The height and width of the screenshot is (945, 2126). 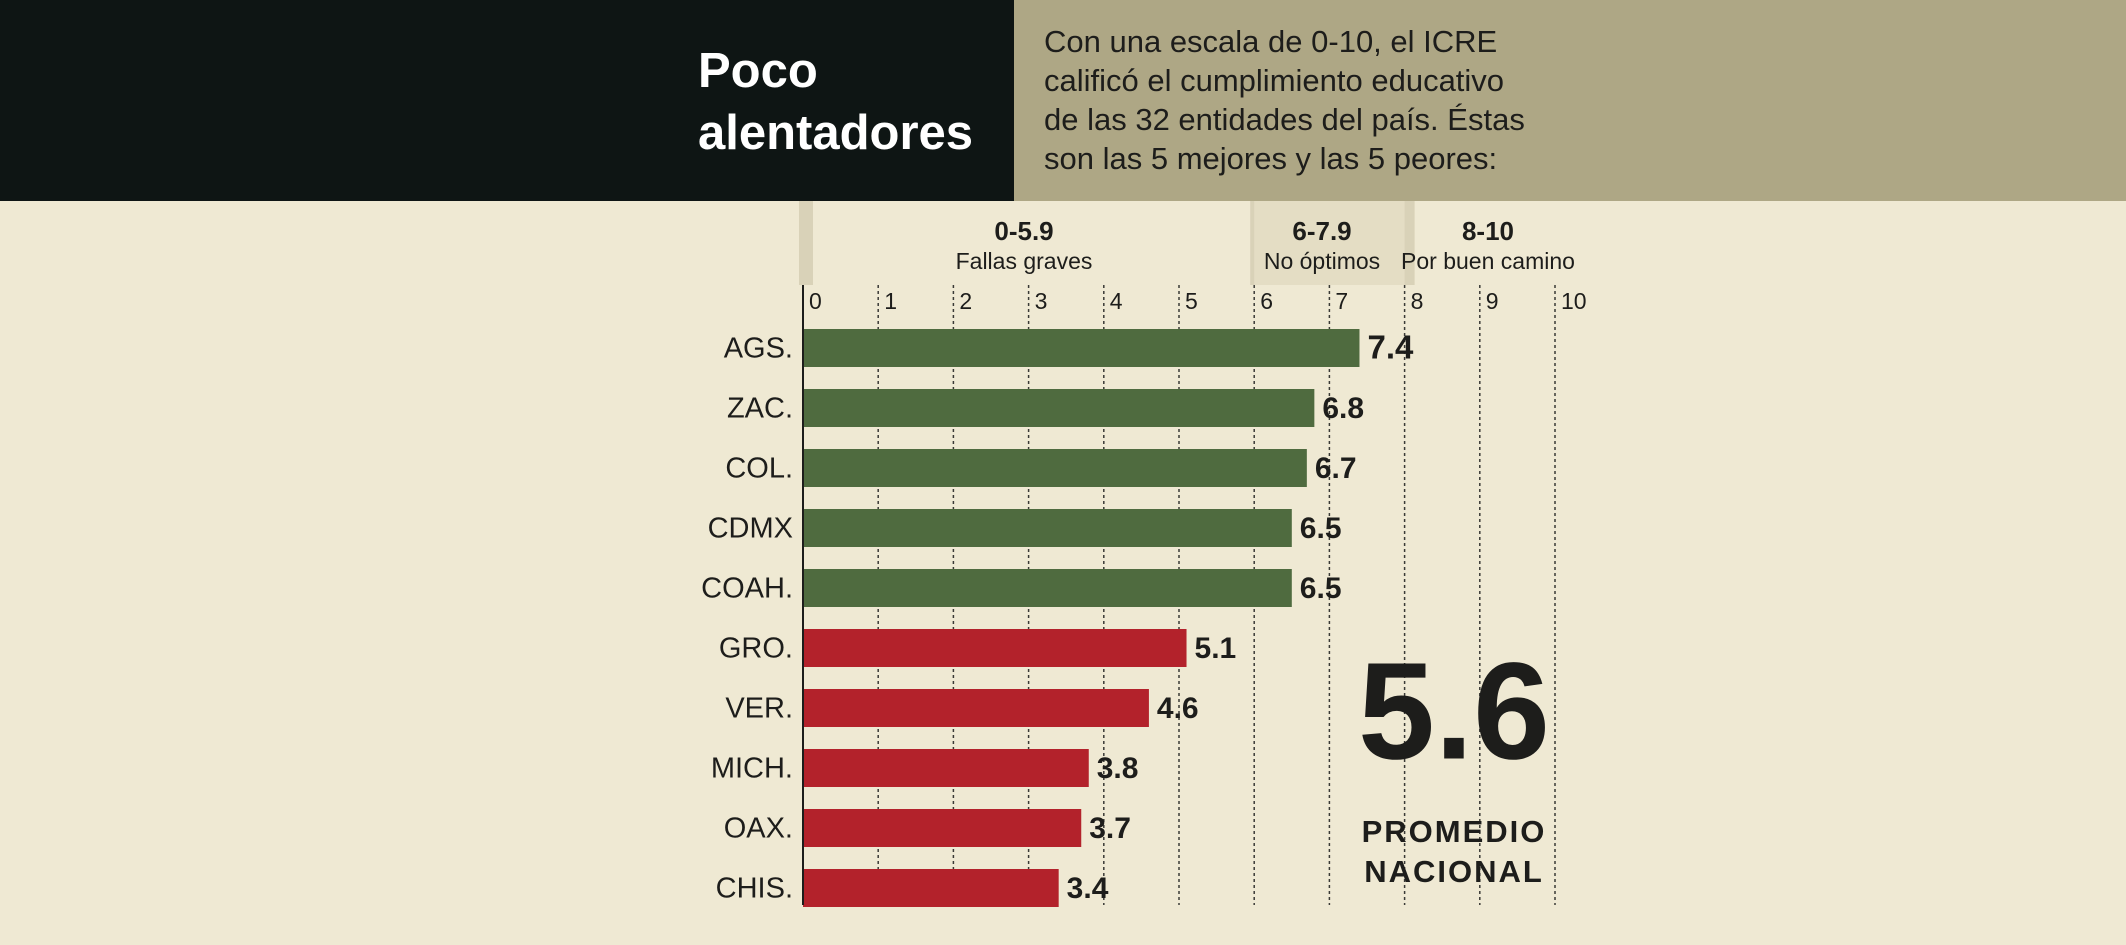 I want to click on zone-divider, so click(x=806, y=243).